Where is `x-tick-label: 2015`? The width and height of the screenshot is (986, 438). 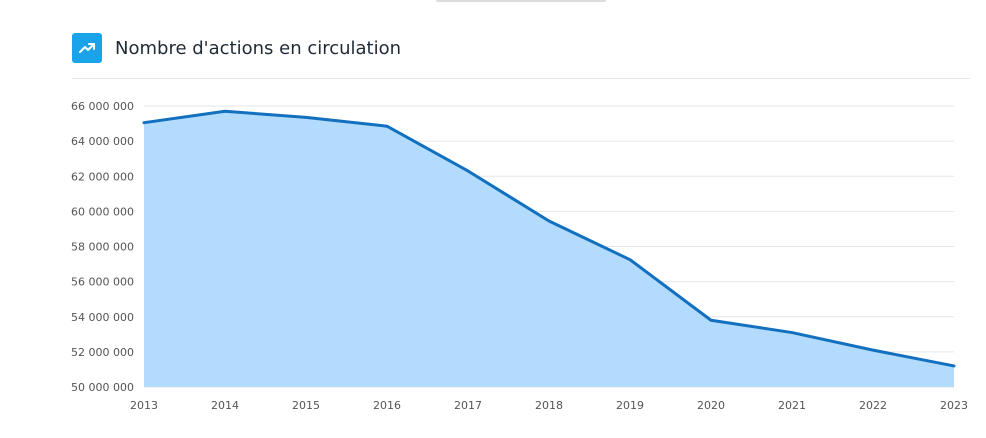
x-tick-label: 2015 is located at coordinates (306, 405).